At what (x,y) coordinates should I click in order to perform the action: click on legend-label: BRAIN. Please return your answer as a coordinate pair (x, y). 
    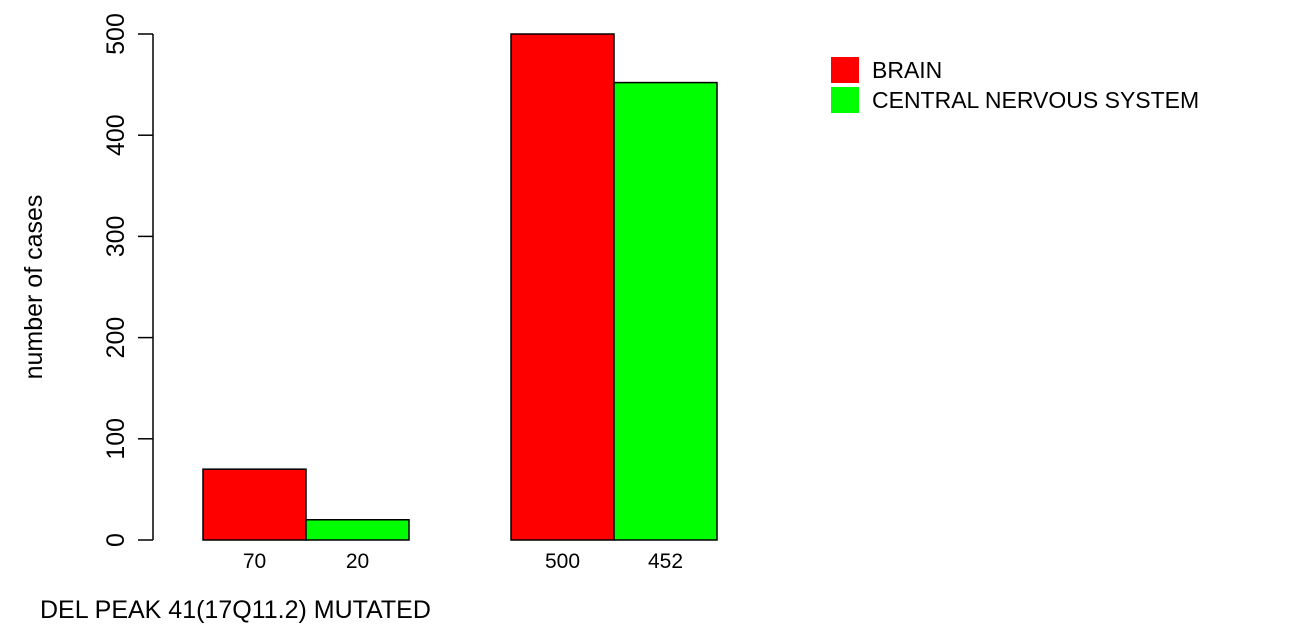
    Looking at the image, I should click on (907, 70).